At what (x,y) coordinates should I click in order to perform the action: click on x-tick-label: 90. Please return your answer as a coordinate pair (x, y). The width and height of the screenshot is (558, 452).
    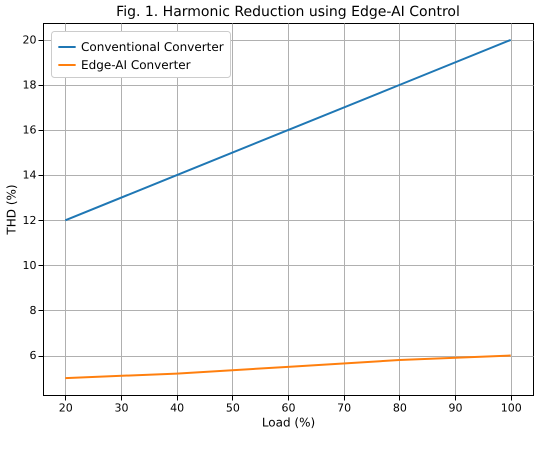
    Looking at the image, I should click on (455, 408).